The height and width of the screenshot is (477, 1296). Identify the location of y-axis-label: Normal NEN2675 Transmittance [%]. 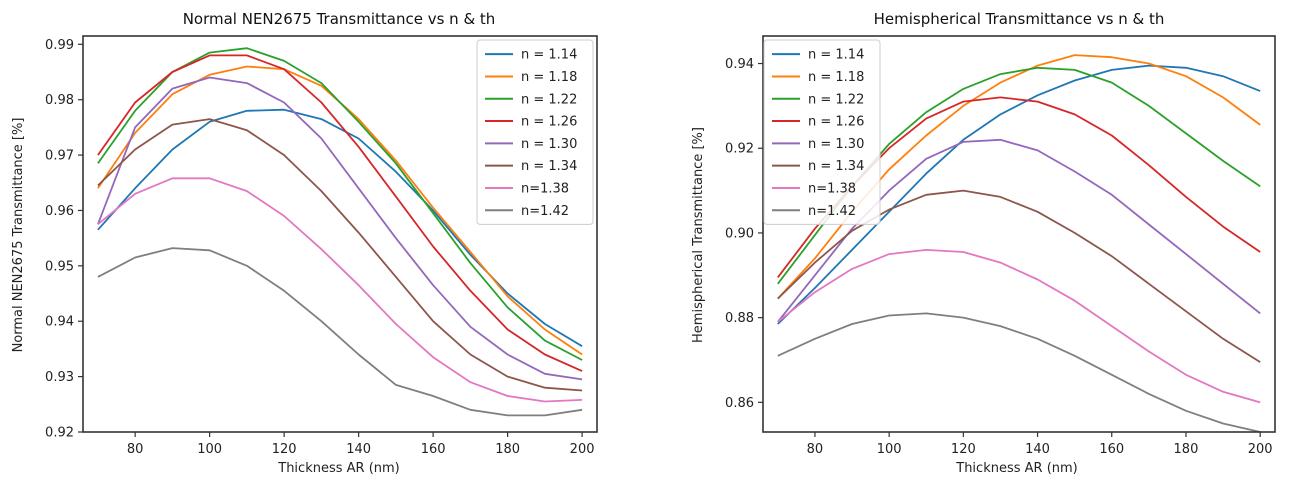
(18, 235).